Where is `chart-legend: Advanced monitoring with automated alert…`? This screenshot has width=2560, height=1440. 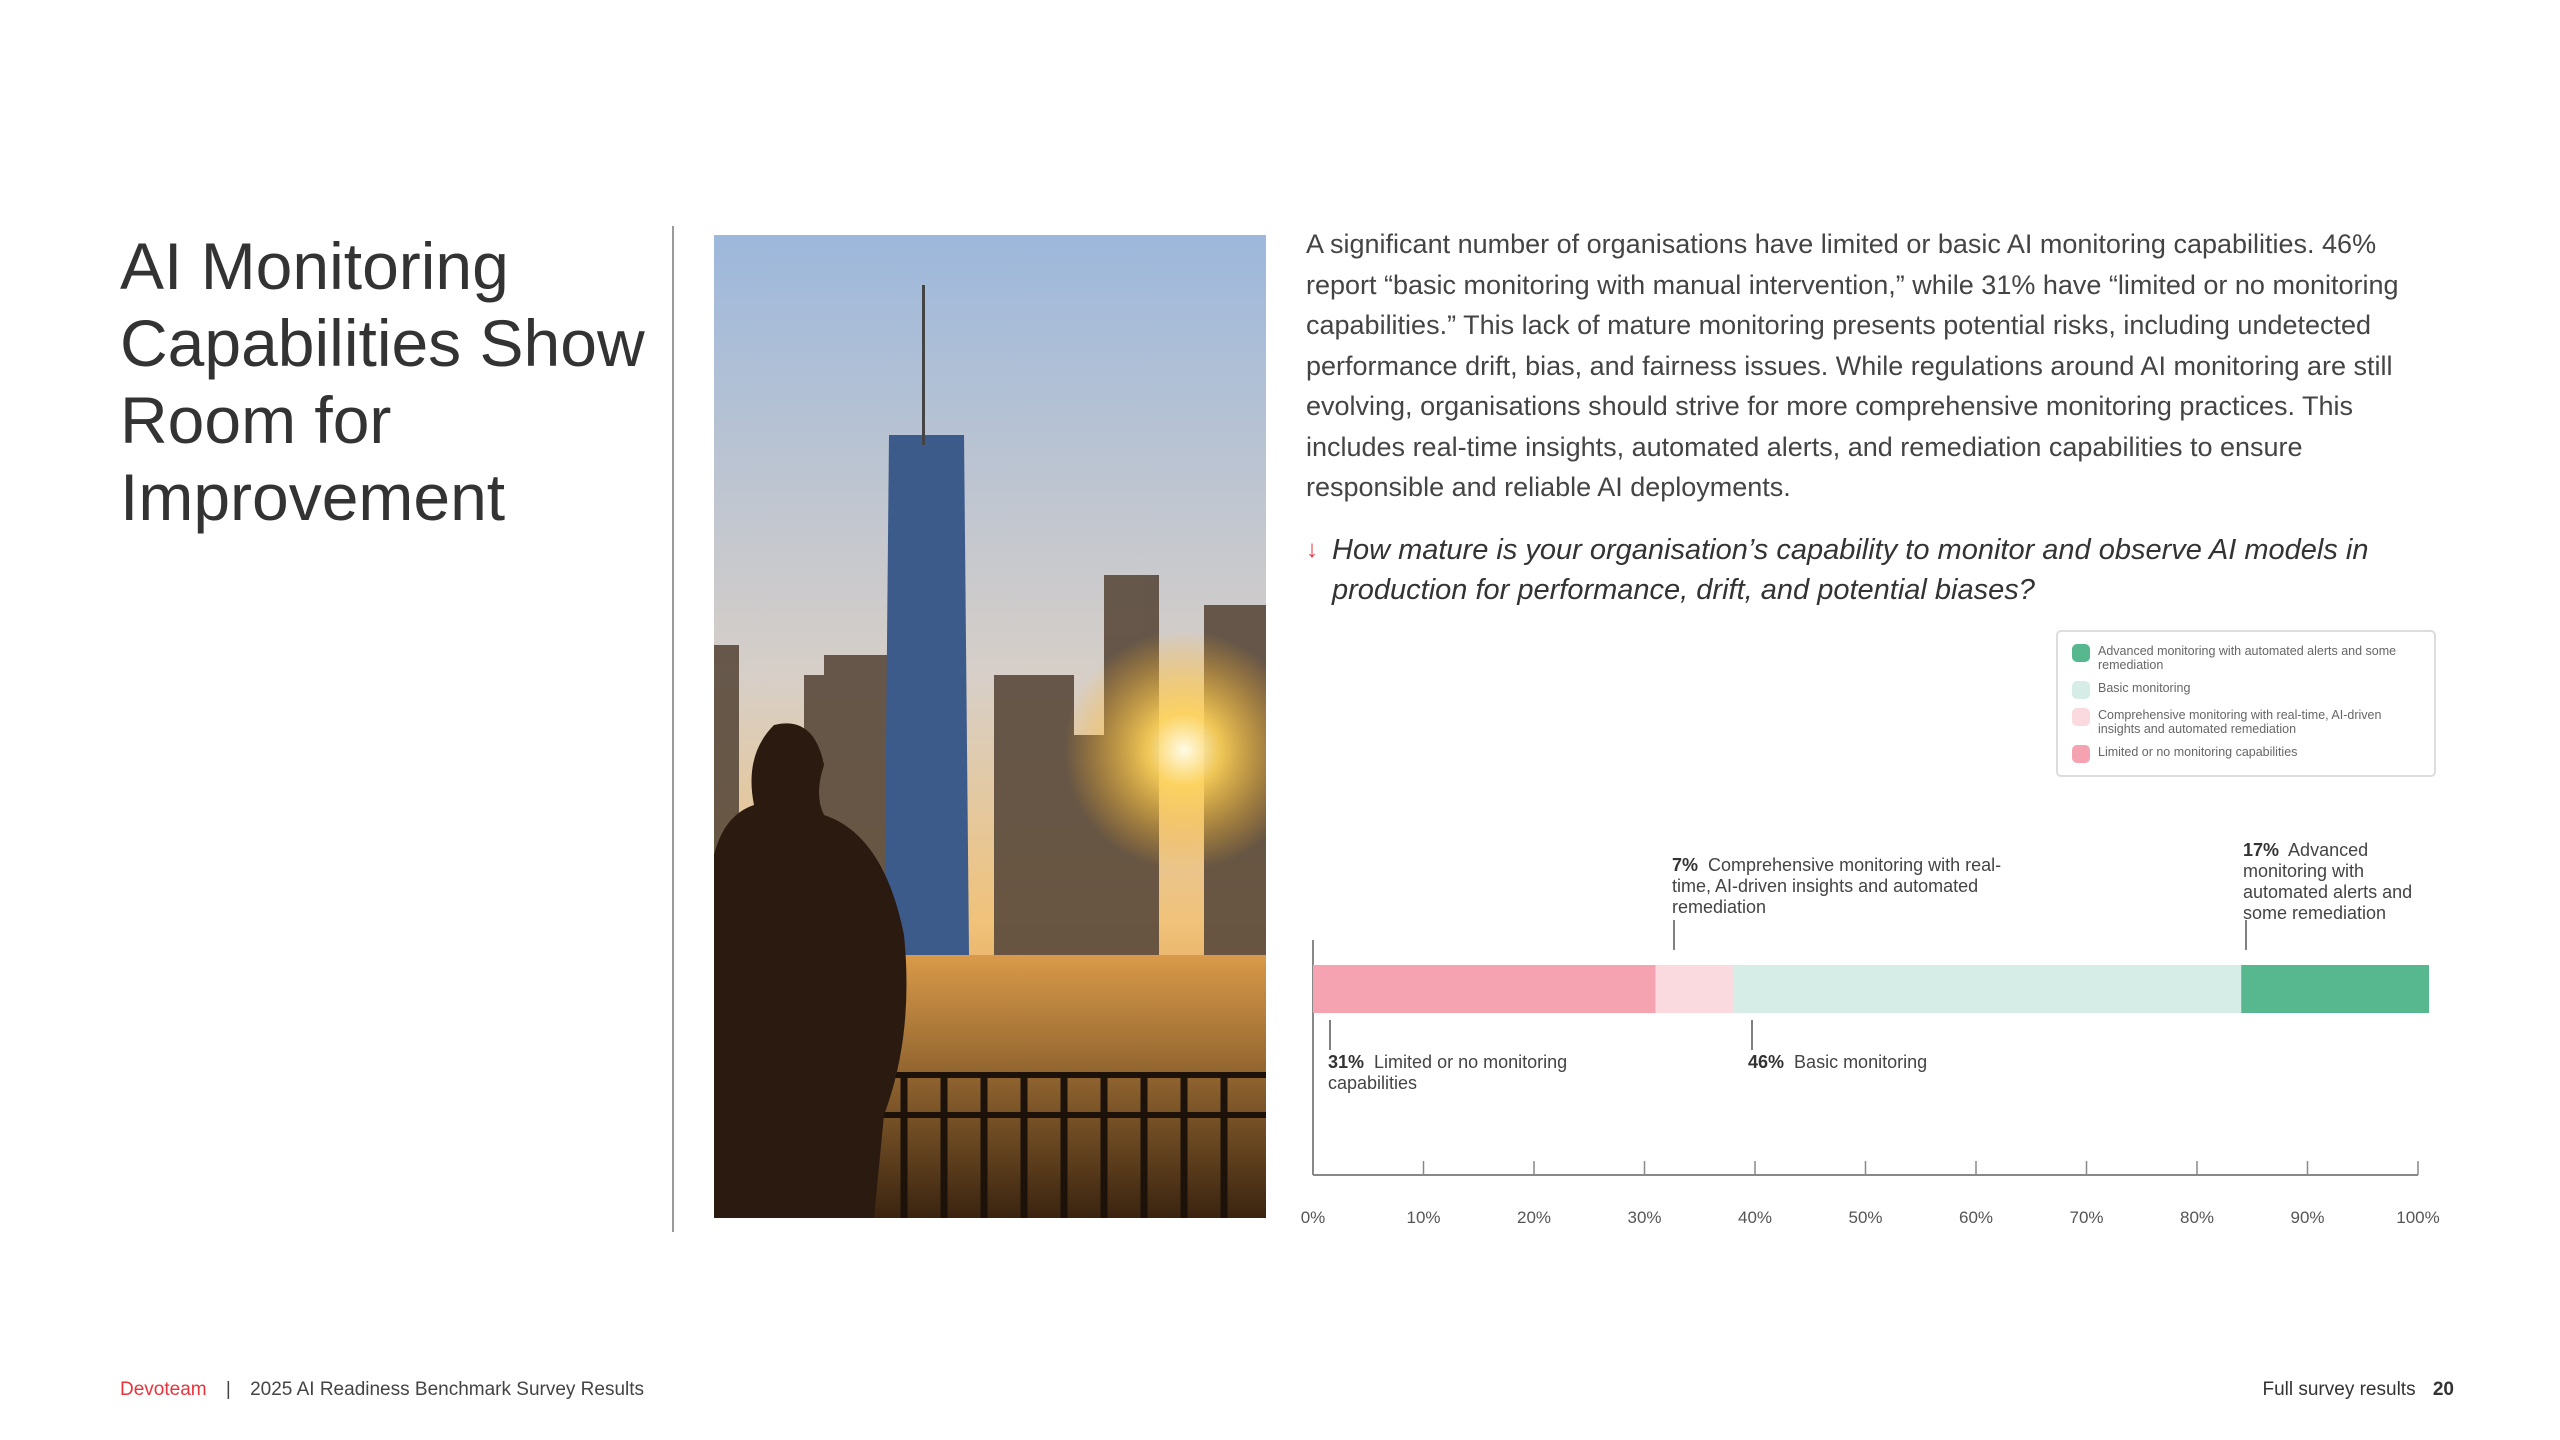
chart-legend: Advanced monitoring with automated alert… is located at coordinates (2246, 703).